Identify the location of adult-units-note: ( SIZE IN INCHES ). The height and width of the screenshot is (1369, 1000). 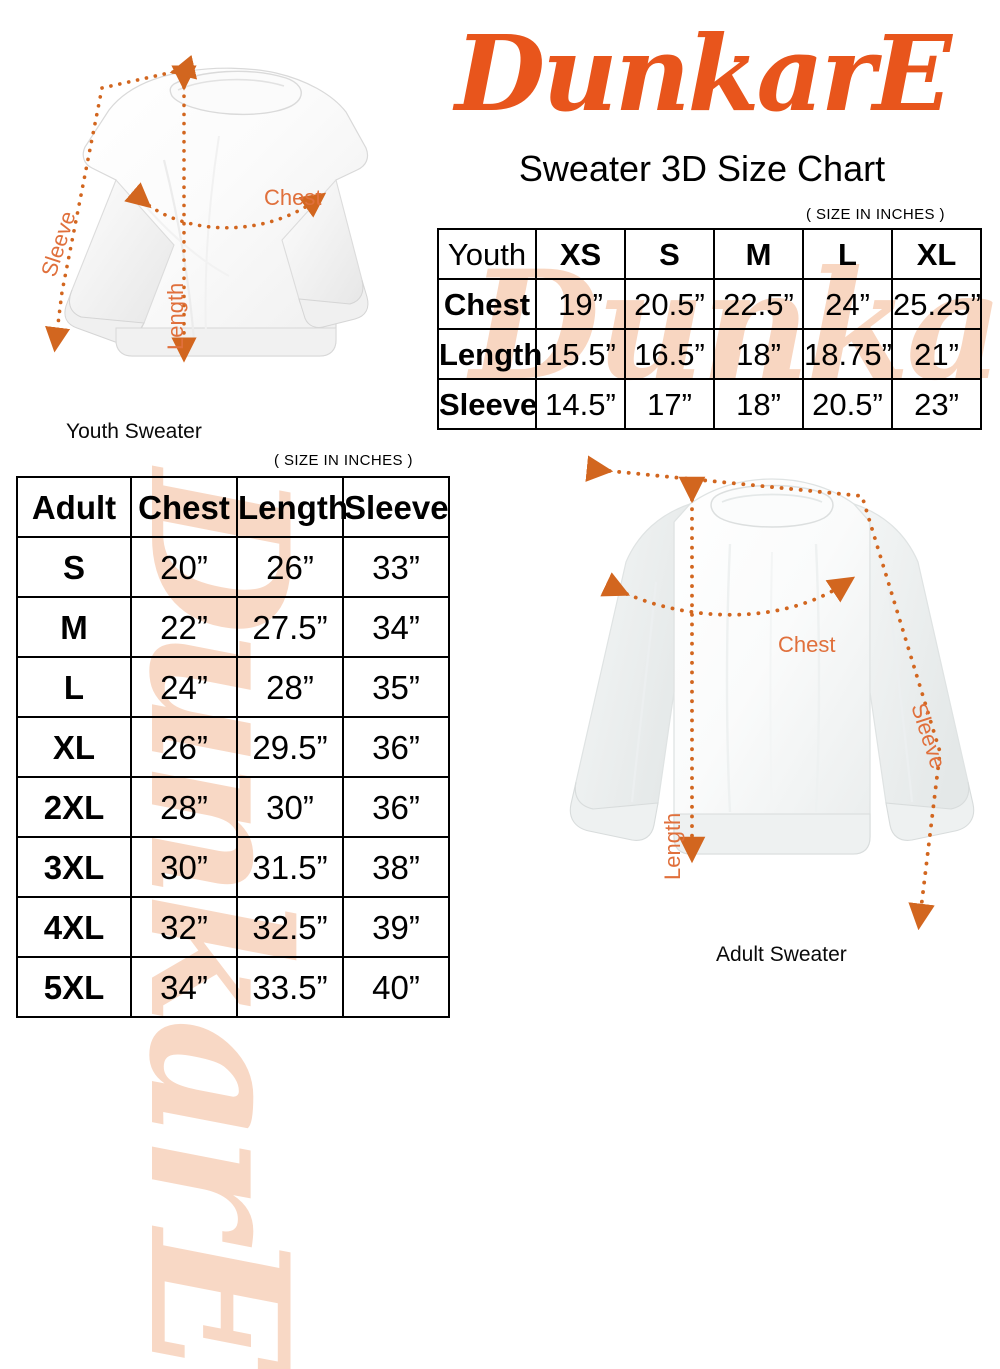
(343, 460).